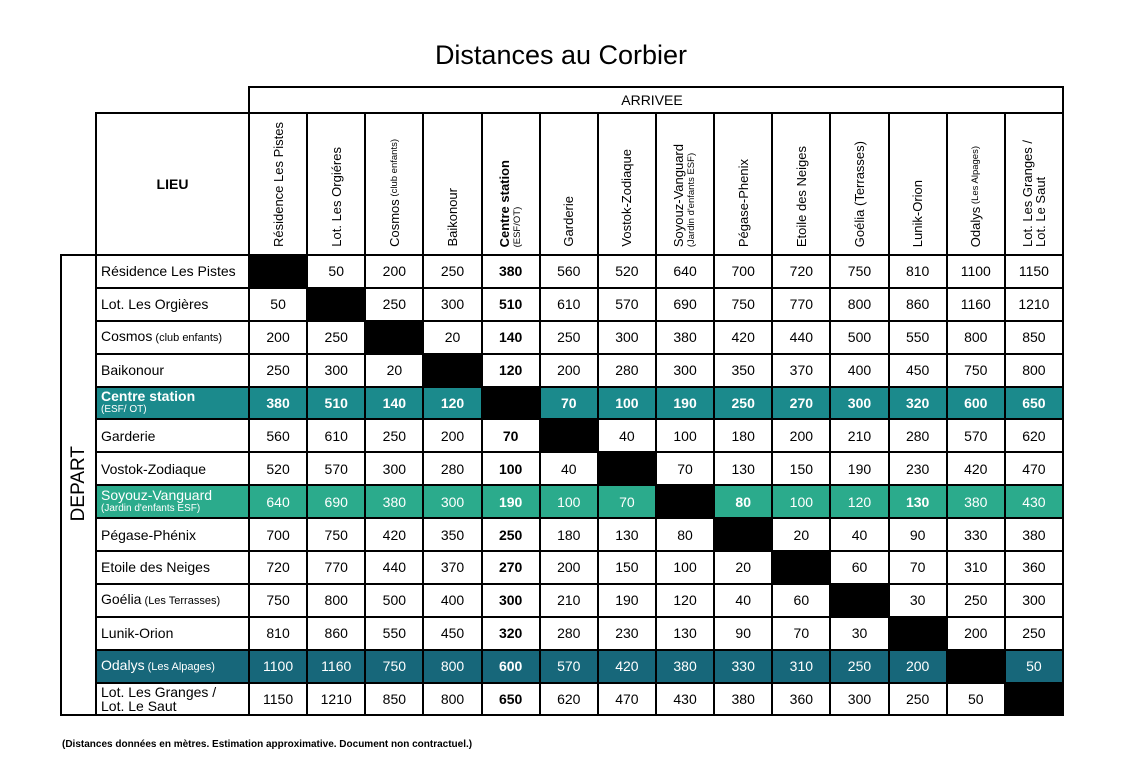 The height and width of the screenshot is (760, 1122). Describe the element at coordinates (917, 271) in the screenshot. I see `distance-cell: 810` at that location.